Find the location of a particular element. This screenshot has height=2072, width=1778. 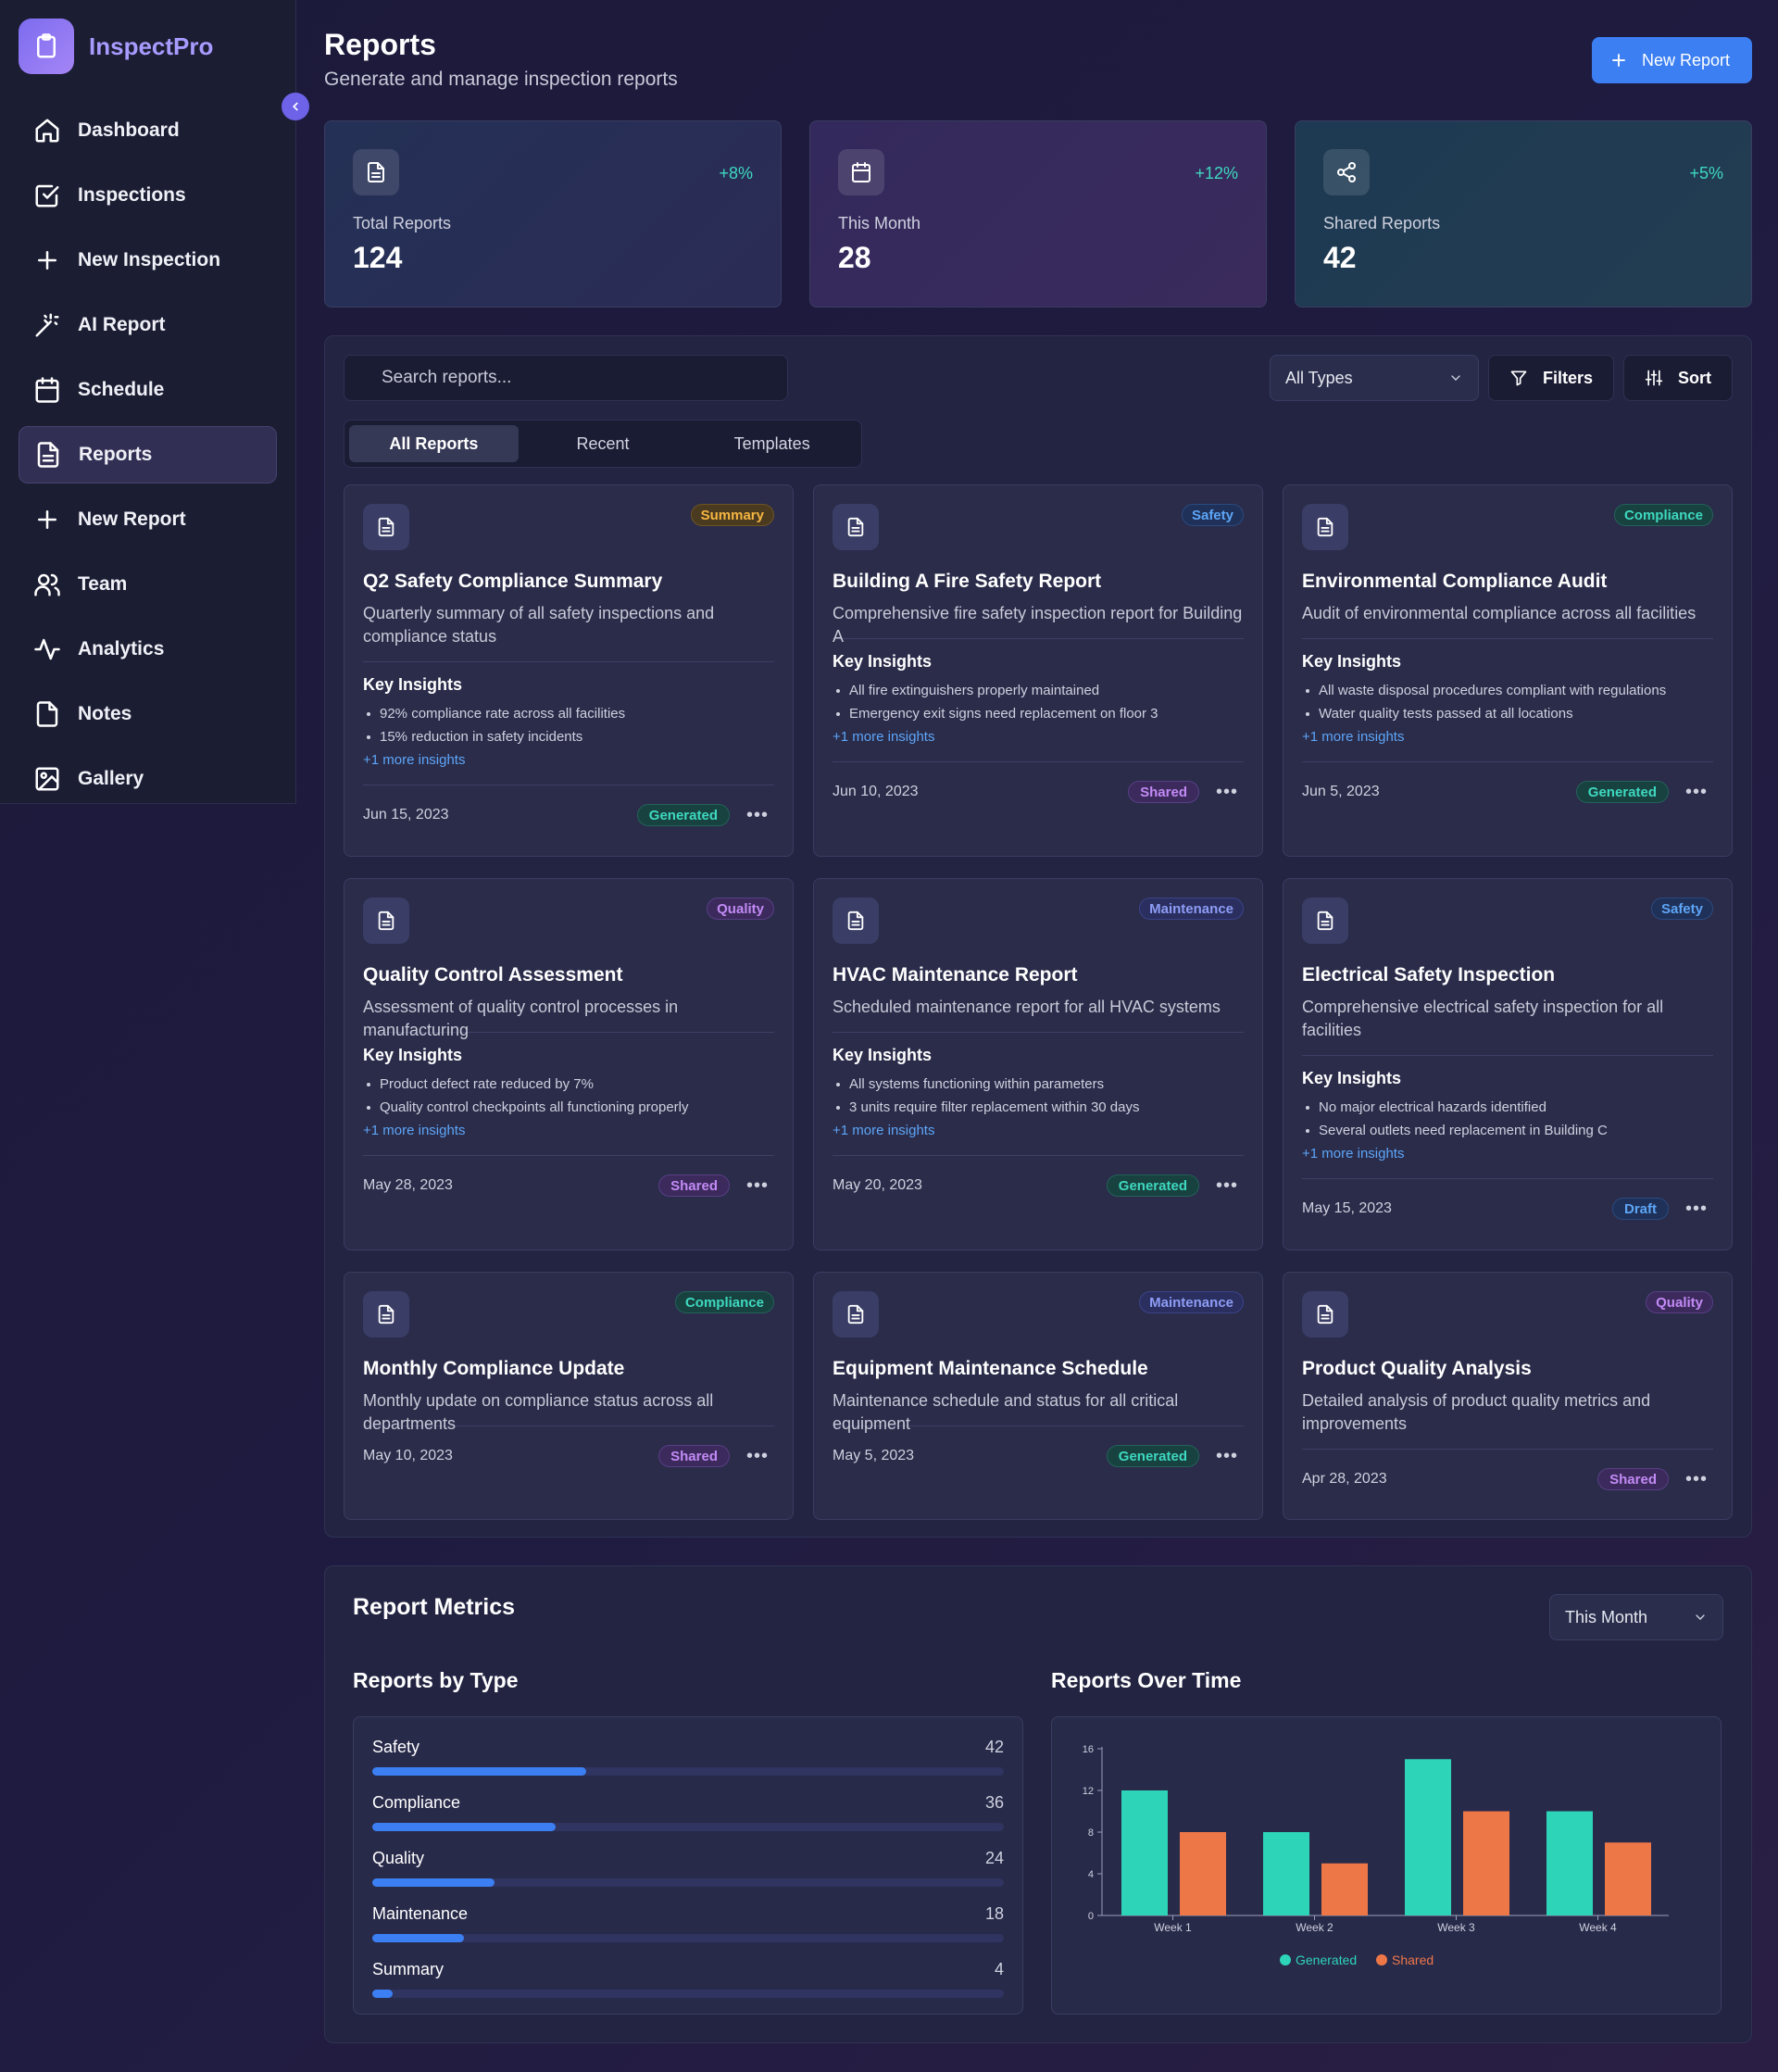

card-footer: Apr 28, 2023 Shared ••• is located at coordinates (1507, 1479).